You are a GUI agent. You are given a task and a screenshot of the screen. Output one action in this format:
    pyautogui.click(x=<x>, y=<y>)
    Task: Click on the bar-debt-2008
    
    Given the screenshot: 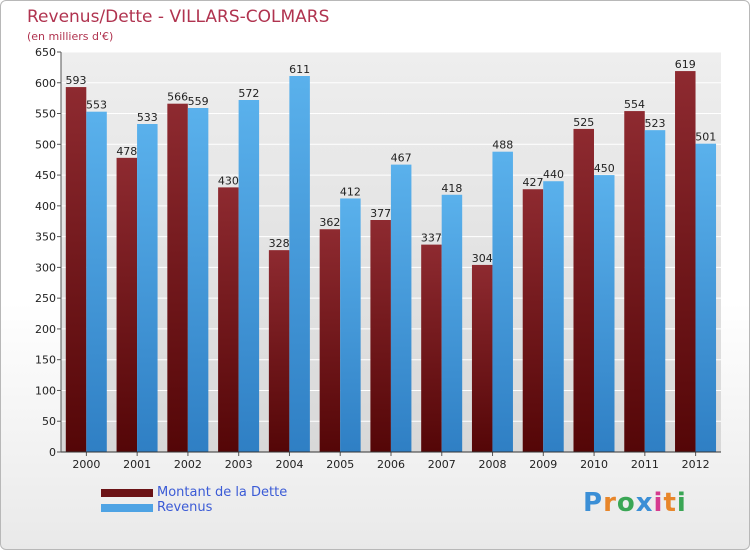 What is the action you would take?
    pyautogui.click(x=482, y=358)
    